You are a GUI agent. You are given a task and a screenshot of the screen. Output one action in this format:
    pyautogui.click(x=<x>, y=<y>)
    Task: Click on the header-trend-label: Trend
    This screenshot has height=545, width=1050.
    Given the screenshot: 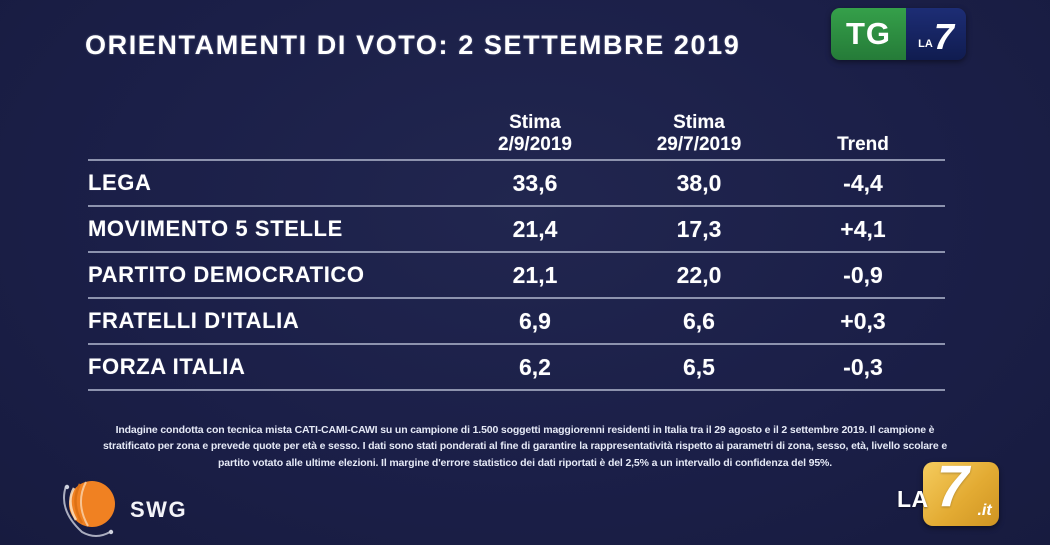 What is the action you would take?
    pyautogui.click(x=863, y=145)
    